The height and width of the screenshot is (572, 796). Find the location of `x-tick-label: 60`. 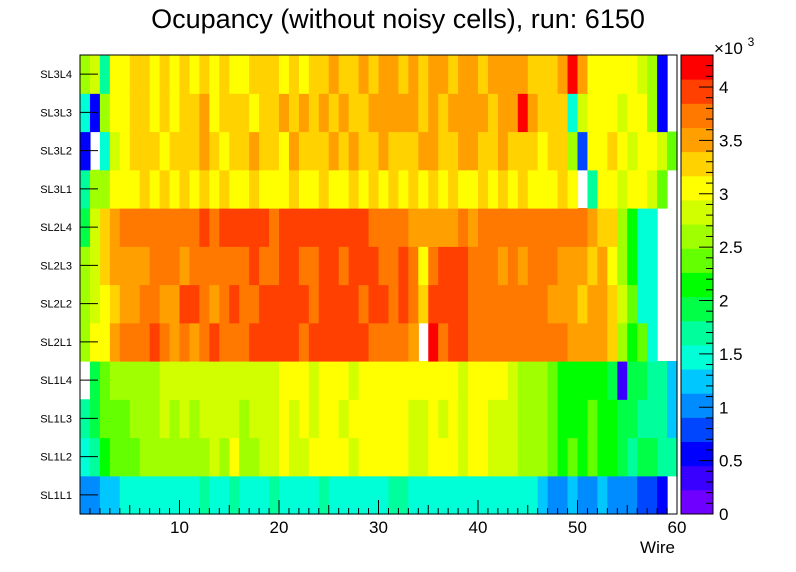

x-tick-label: 60 is located at coordinates (677, 527).